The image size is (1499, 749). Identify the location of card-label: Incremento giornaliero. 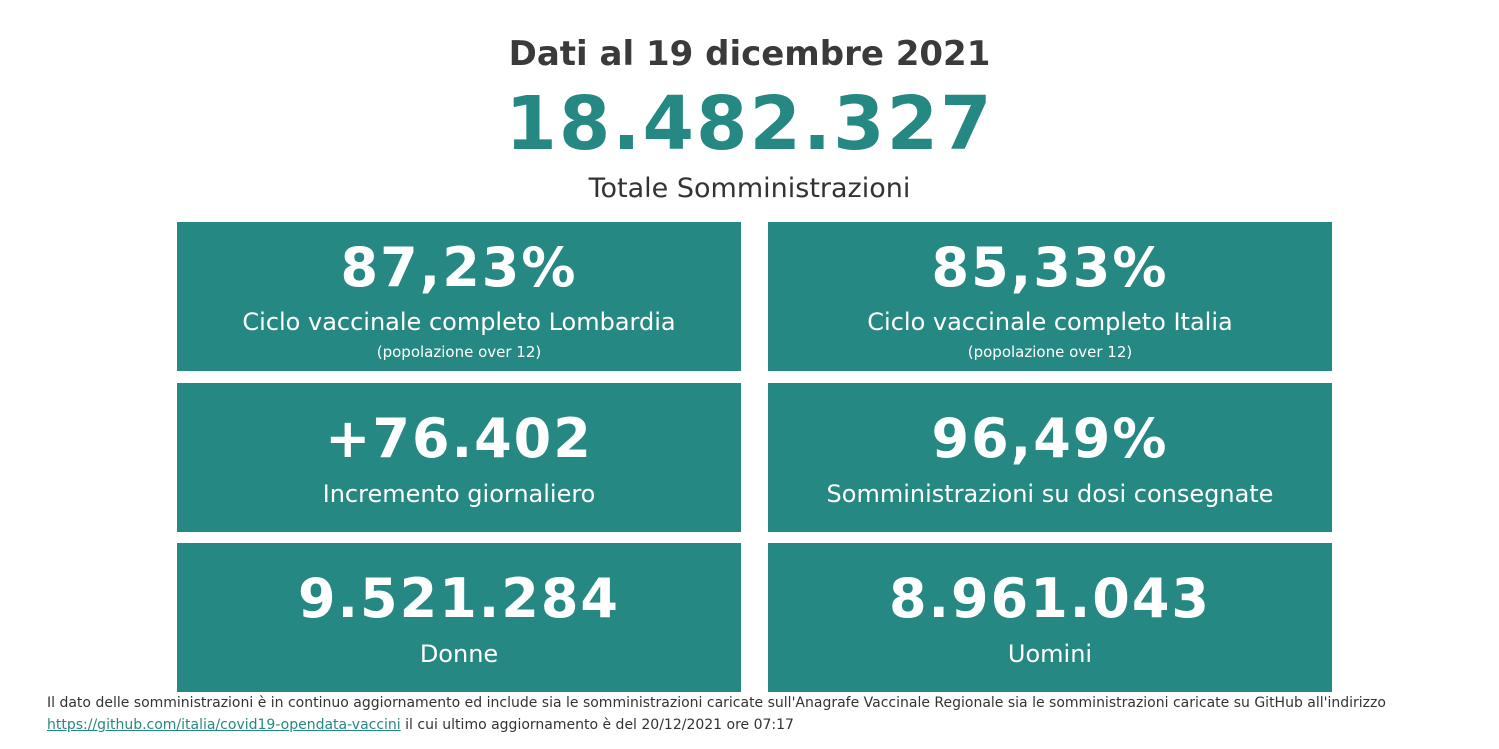
(459, 494).